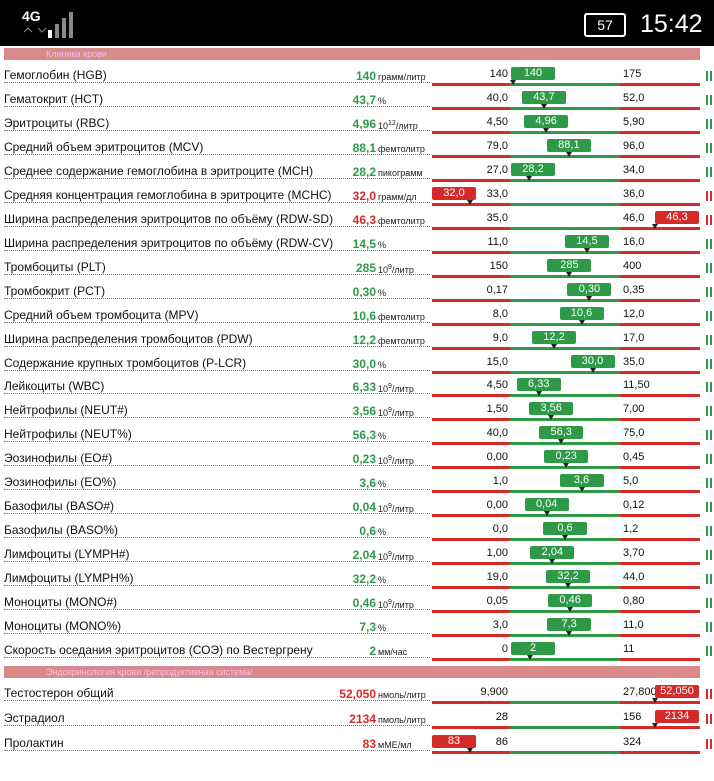 The image size is (714, 781). What do you see at coordinates (569, 625) in the screenshot?
I see `value-badge: 7,3` at bounding box center [569, 625].